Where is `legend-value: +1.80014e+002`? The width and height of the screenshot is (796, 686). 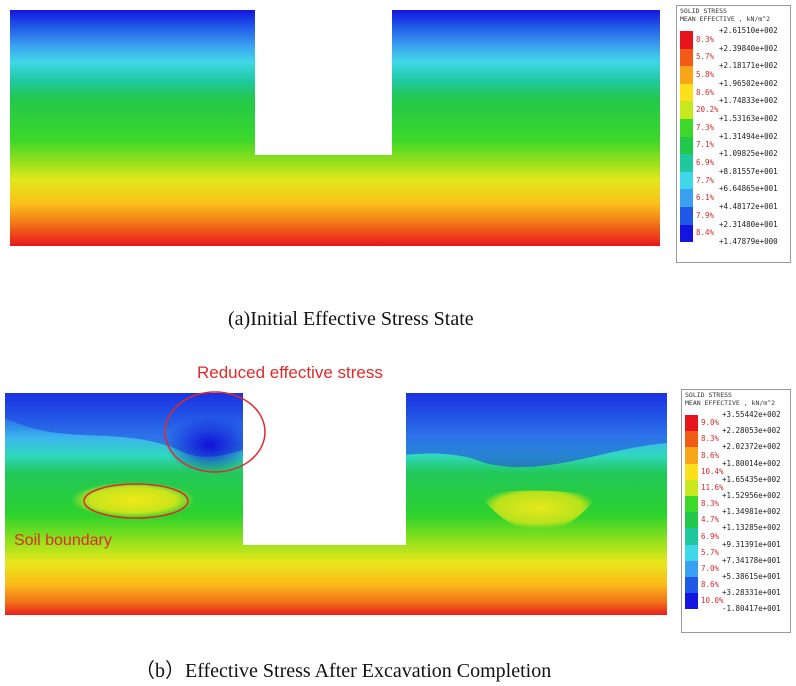 legend-value: +1.80014e+002 is located at coordinates (751, 463).